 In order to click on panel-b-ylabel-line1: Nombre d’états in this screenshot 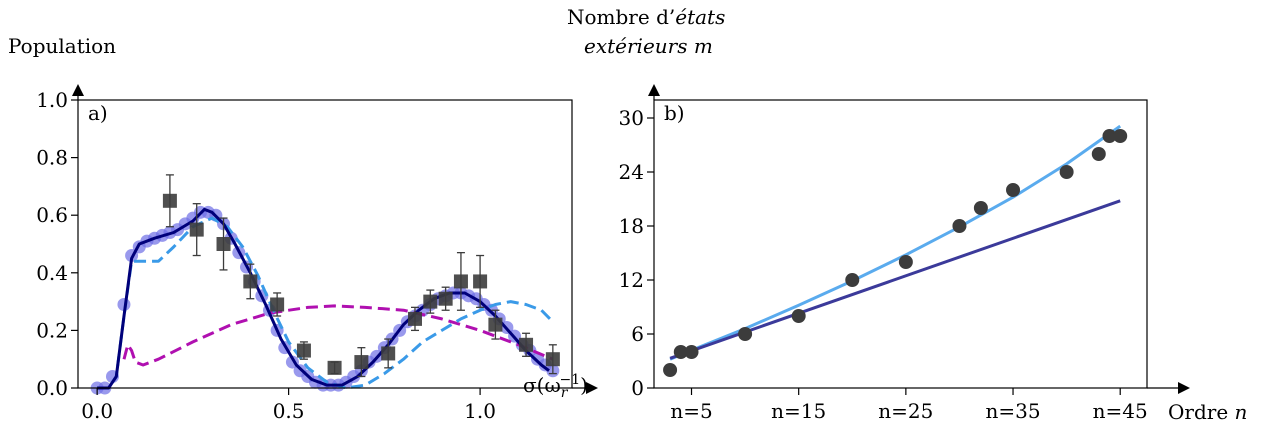, I will do `click(646, 17)`.